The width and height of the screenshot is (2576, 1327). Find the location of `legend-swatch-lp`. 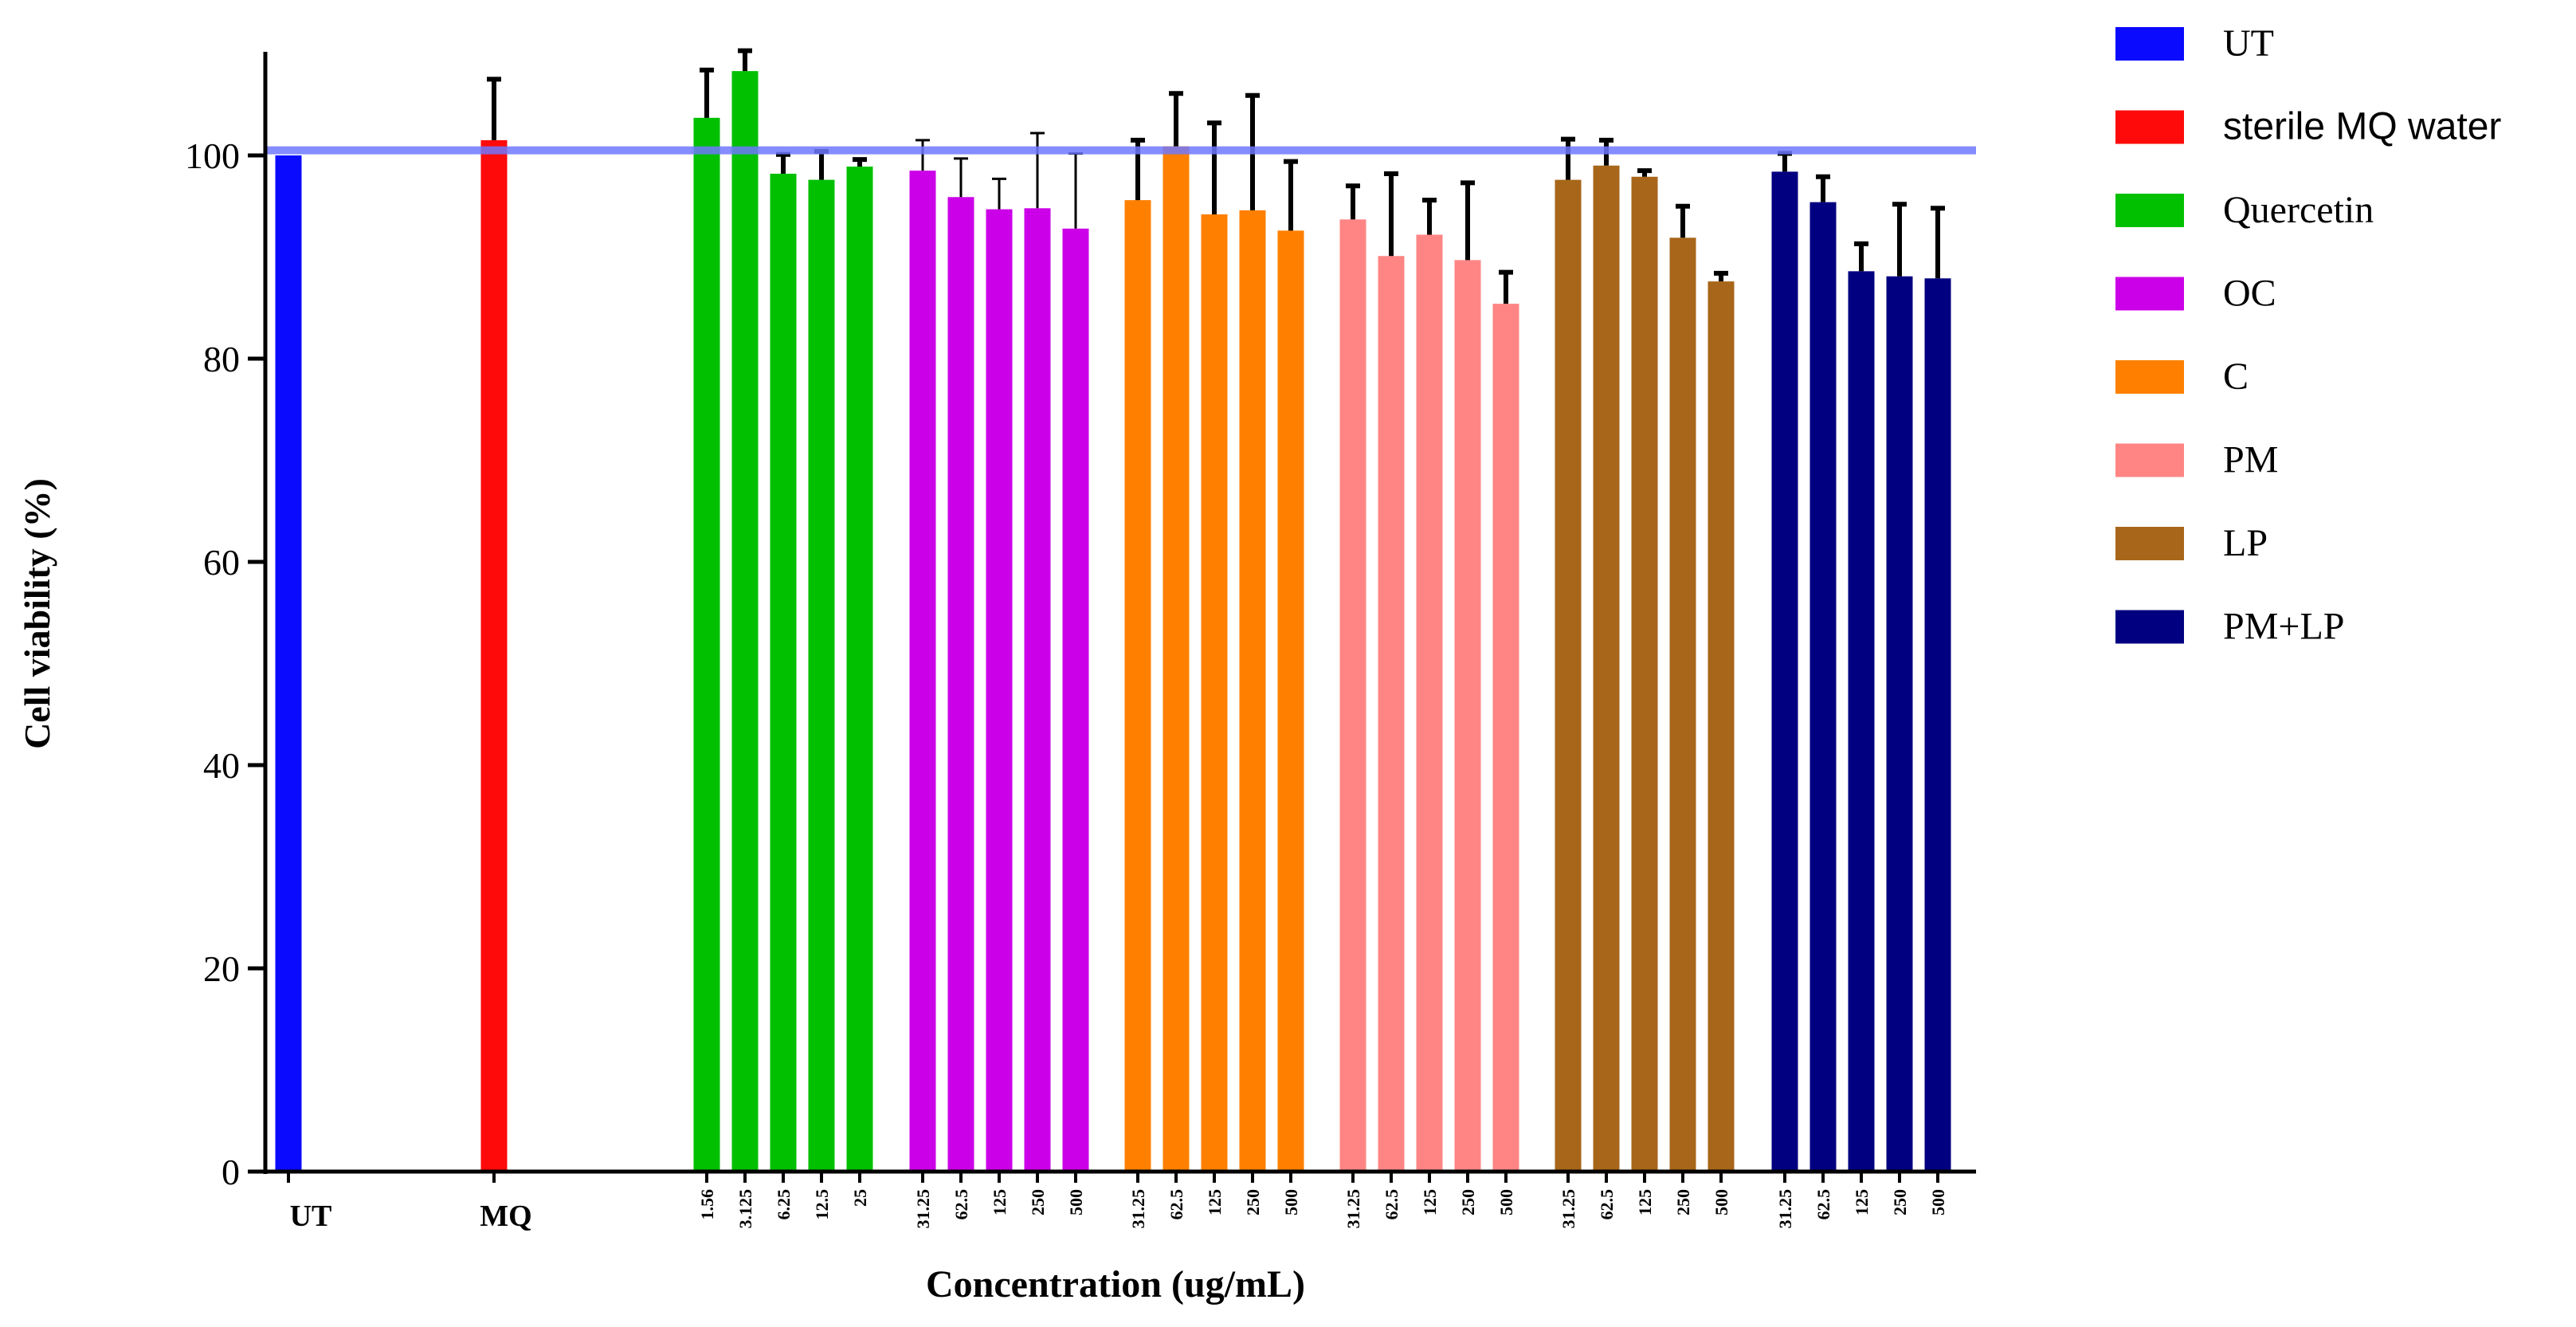

legend-swatch-lp is located at coordinates (2149, 544).